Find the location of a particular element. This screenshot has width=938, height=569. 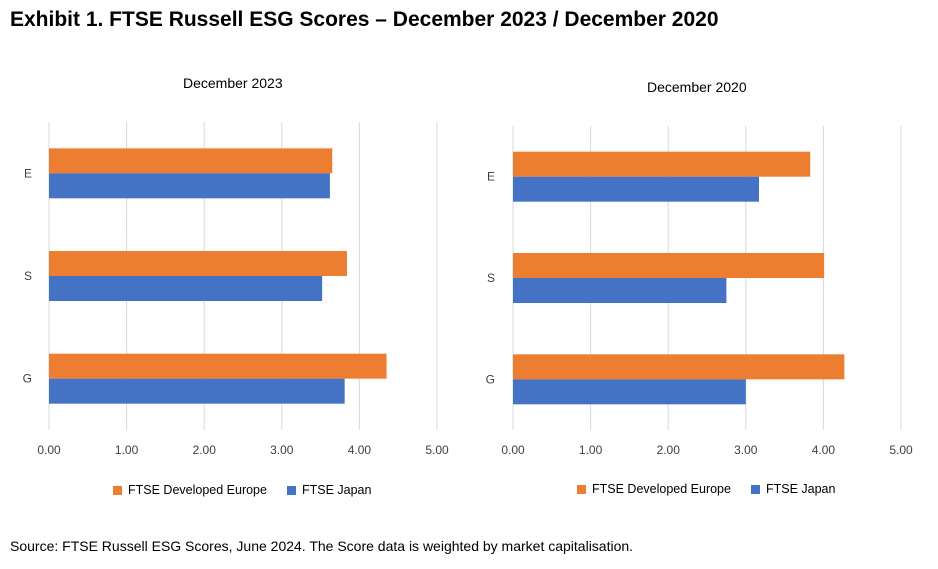

chart-title: December 2023 is located at coordinates (233, 83).